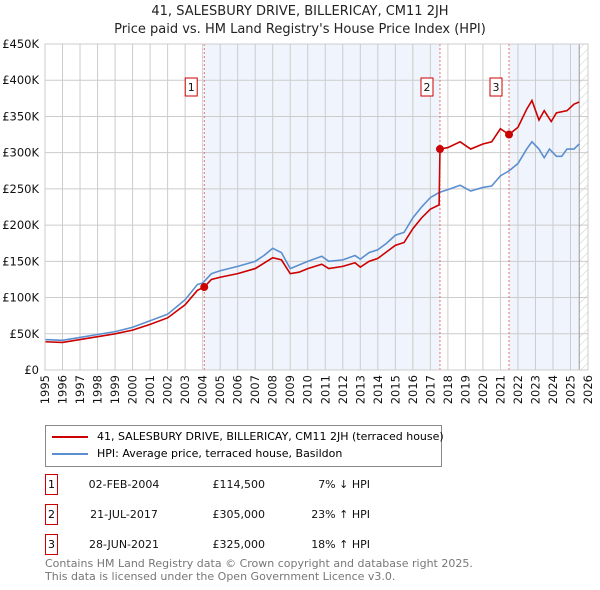  What do you see at coordinates (544, 207) in the screenshot?
I see `shaded-range` at bounding box center [544, 207].